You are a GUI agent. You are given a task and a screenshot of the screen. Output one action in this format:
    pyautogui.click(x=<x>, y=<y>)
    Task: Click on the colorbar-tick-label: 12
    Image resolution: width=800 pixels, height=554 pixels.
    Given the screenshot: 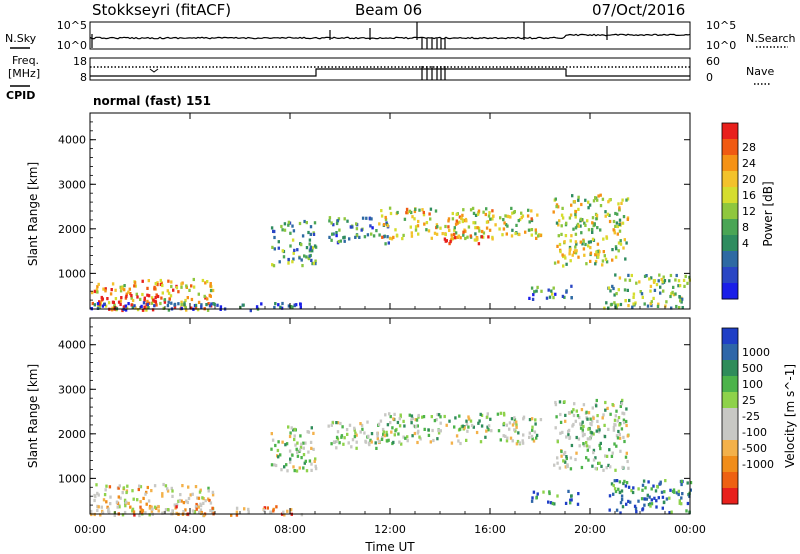 What is the action you would take?
    pyautogui.click(x=749, y=211)
    